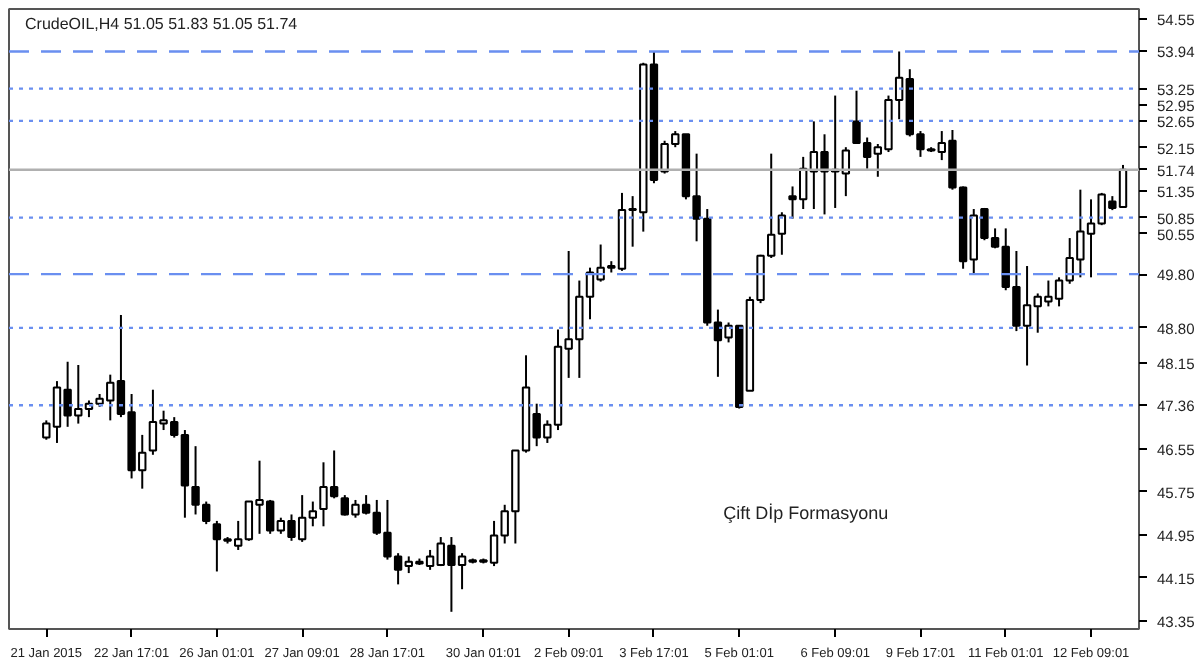 The image size is (1200, 666). What do you see at coordinates (162, 24) in the screenshot?
I see `chart-title: CrudeOIL,H4 51.05 51.83 51.05 51.74` at bounding box center [162, 24].